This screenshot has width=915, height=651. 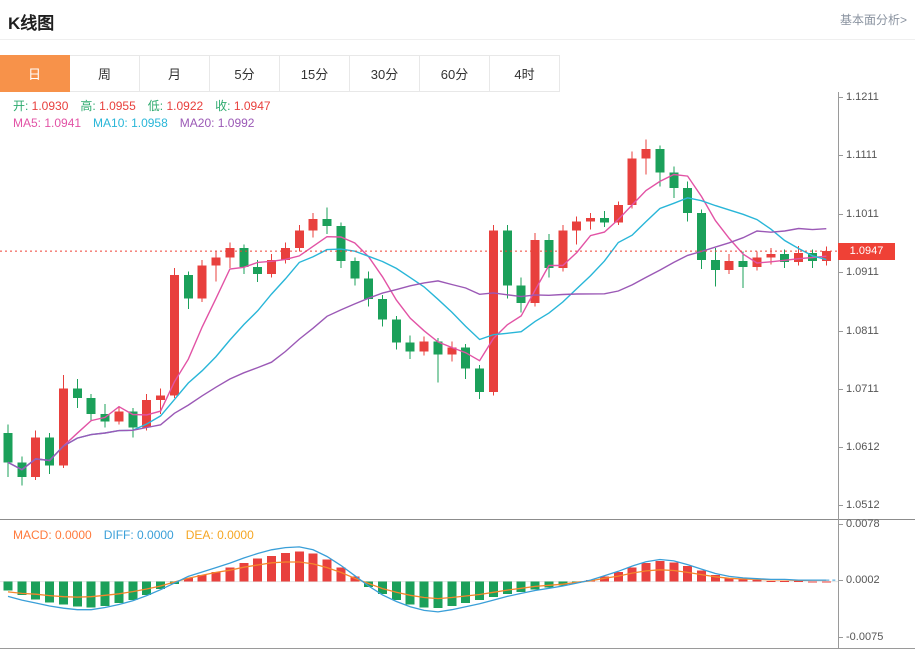 I want to click on legend-item: MA5: 1.0941, so click(x=47, y=123).